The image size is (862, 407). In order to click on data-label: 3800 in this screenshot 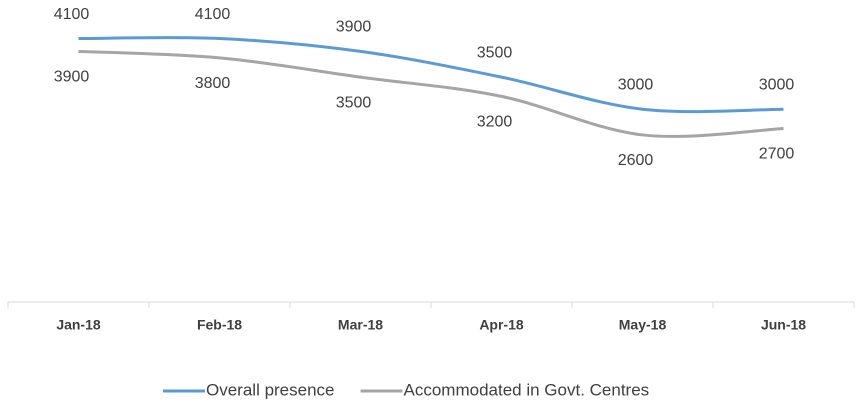, I will do `click(213, 83)`.